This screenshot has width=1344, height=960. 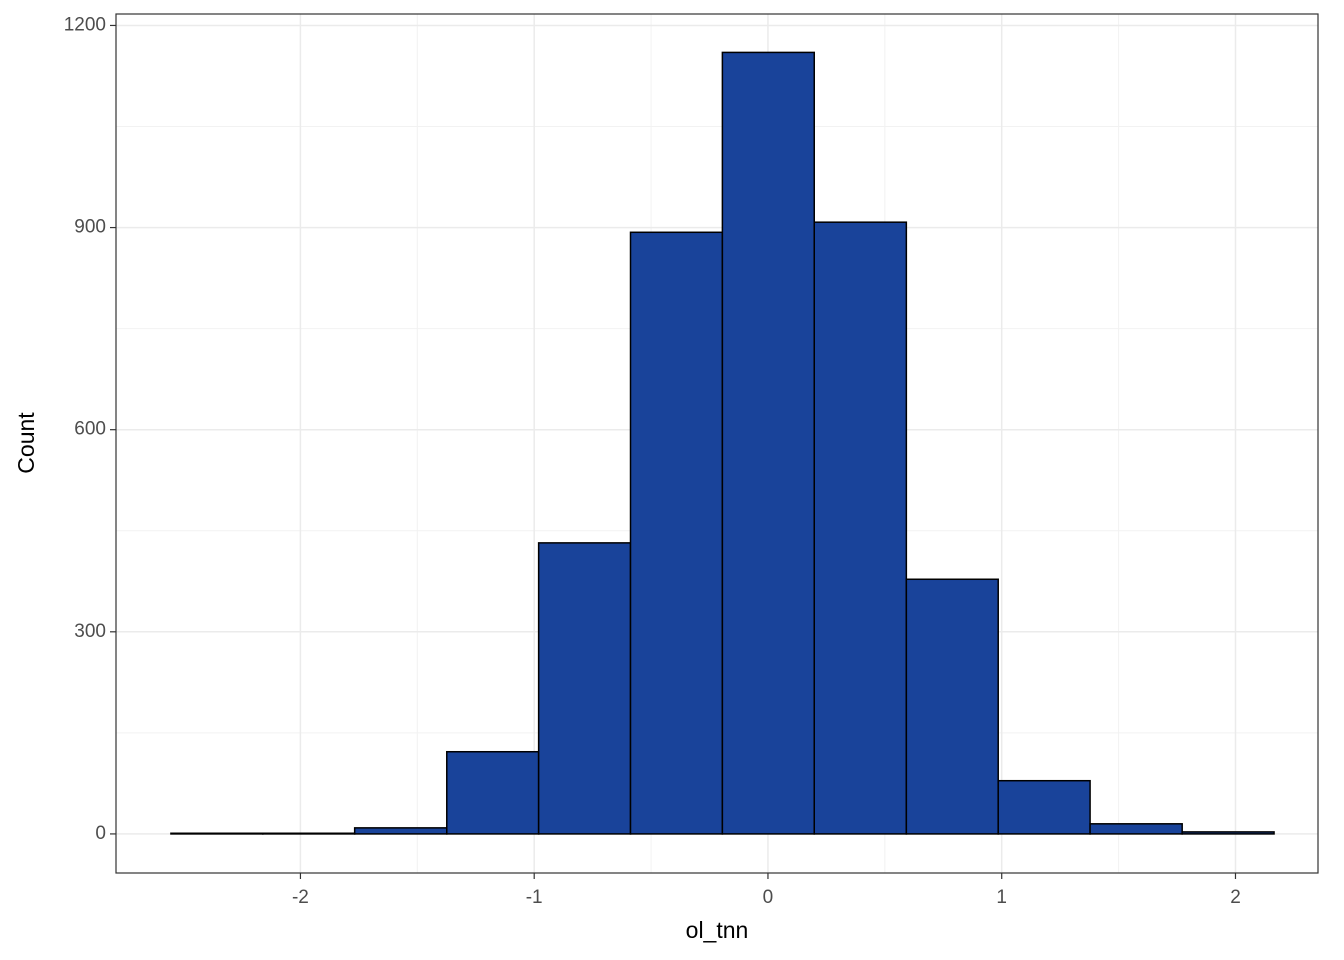 I want to click on x-axis-title: ol_tnn, so click(x=717, y=930).